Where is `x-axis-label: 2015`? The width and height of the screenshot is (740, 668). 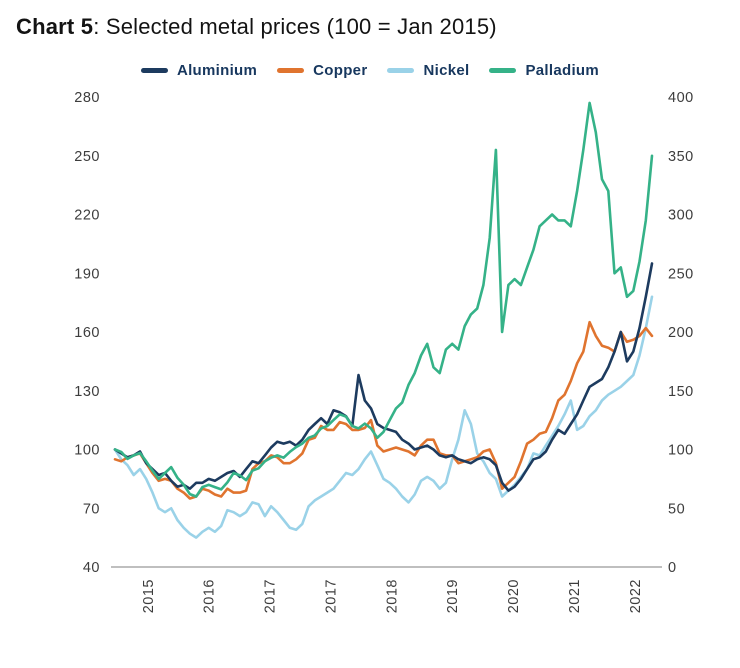 x-axis-label: 2015 is located at coordinates (149, 596).